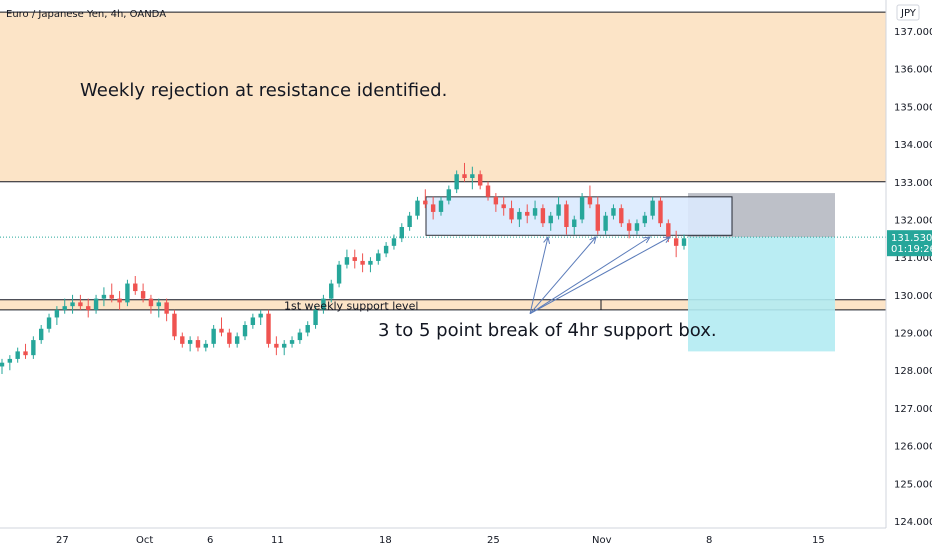 The height and width of the screenshot is (550, 932). What do you see at coordinates (913, 484) in the screenshot?
I see `y-tick-label: 125.000` at bounding box center [913, 484].